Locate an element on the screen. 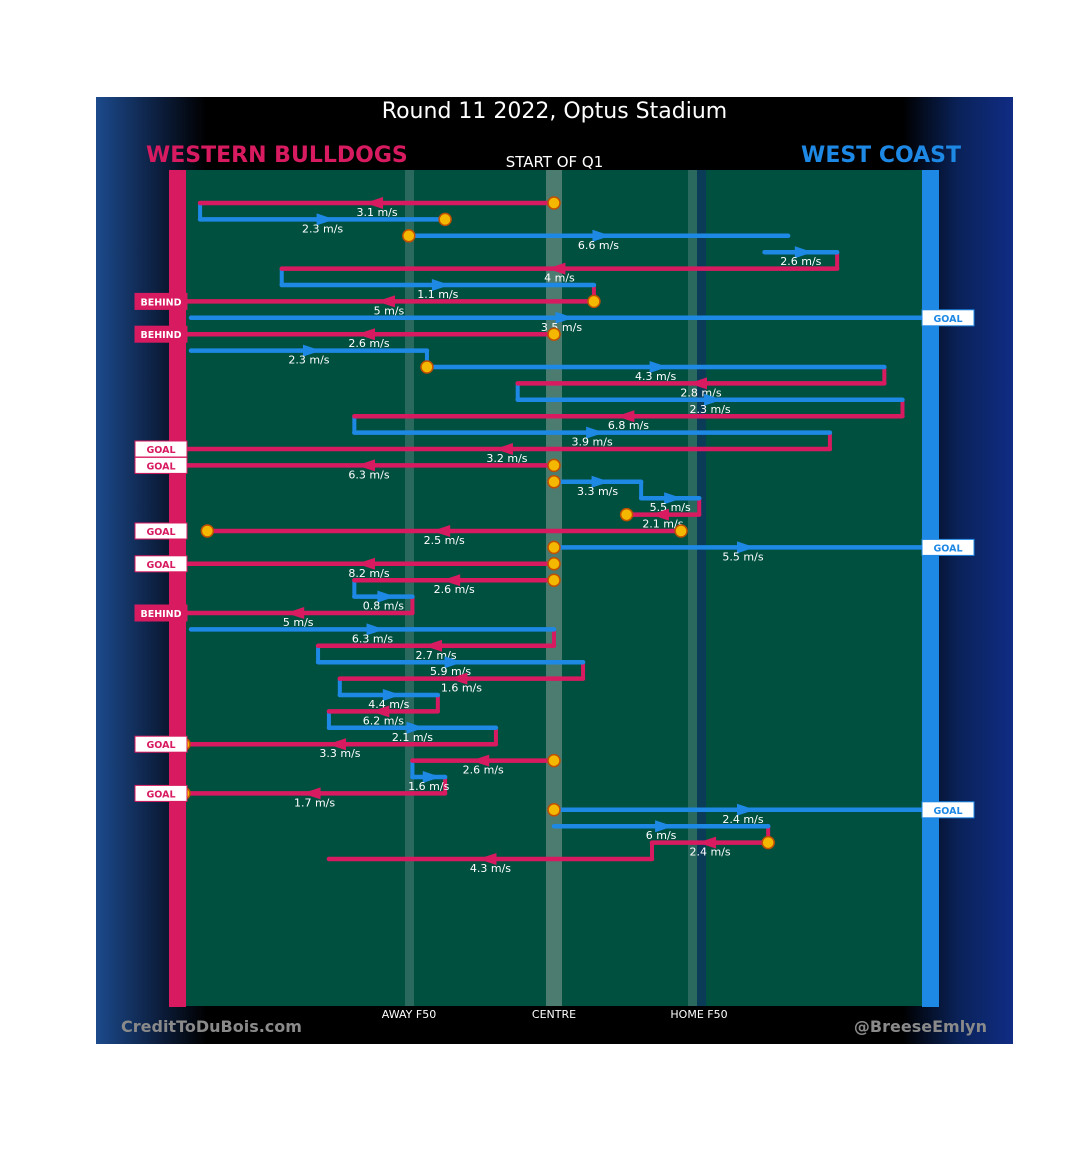 The image size is (1080, 1155). speed-label: 3.5 m/s is located at coordinates (561, 327).